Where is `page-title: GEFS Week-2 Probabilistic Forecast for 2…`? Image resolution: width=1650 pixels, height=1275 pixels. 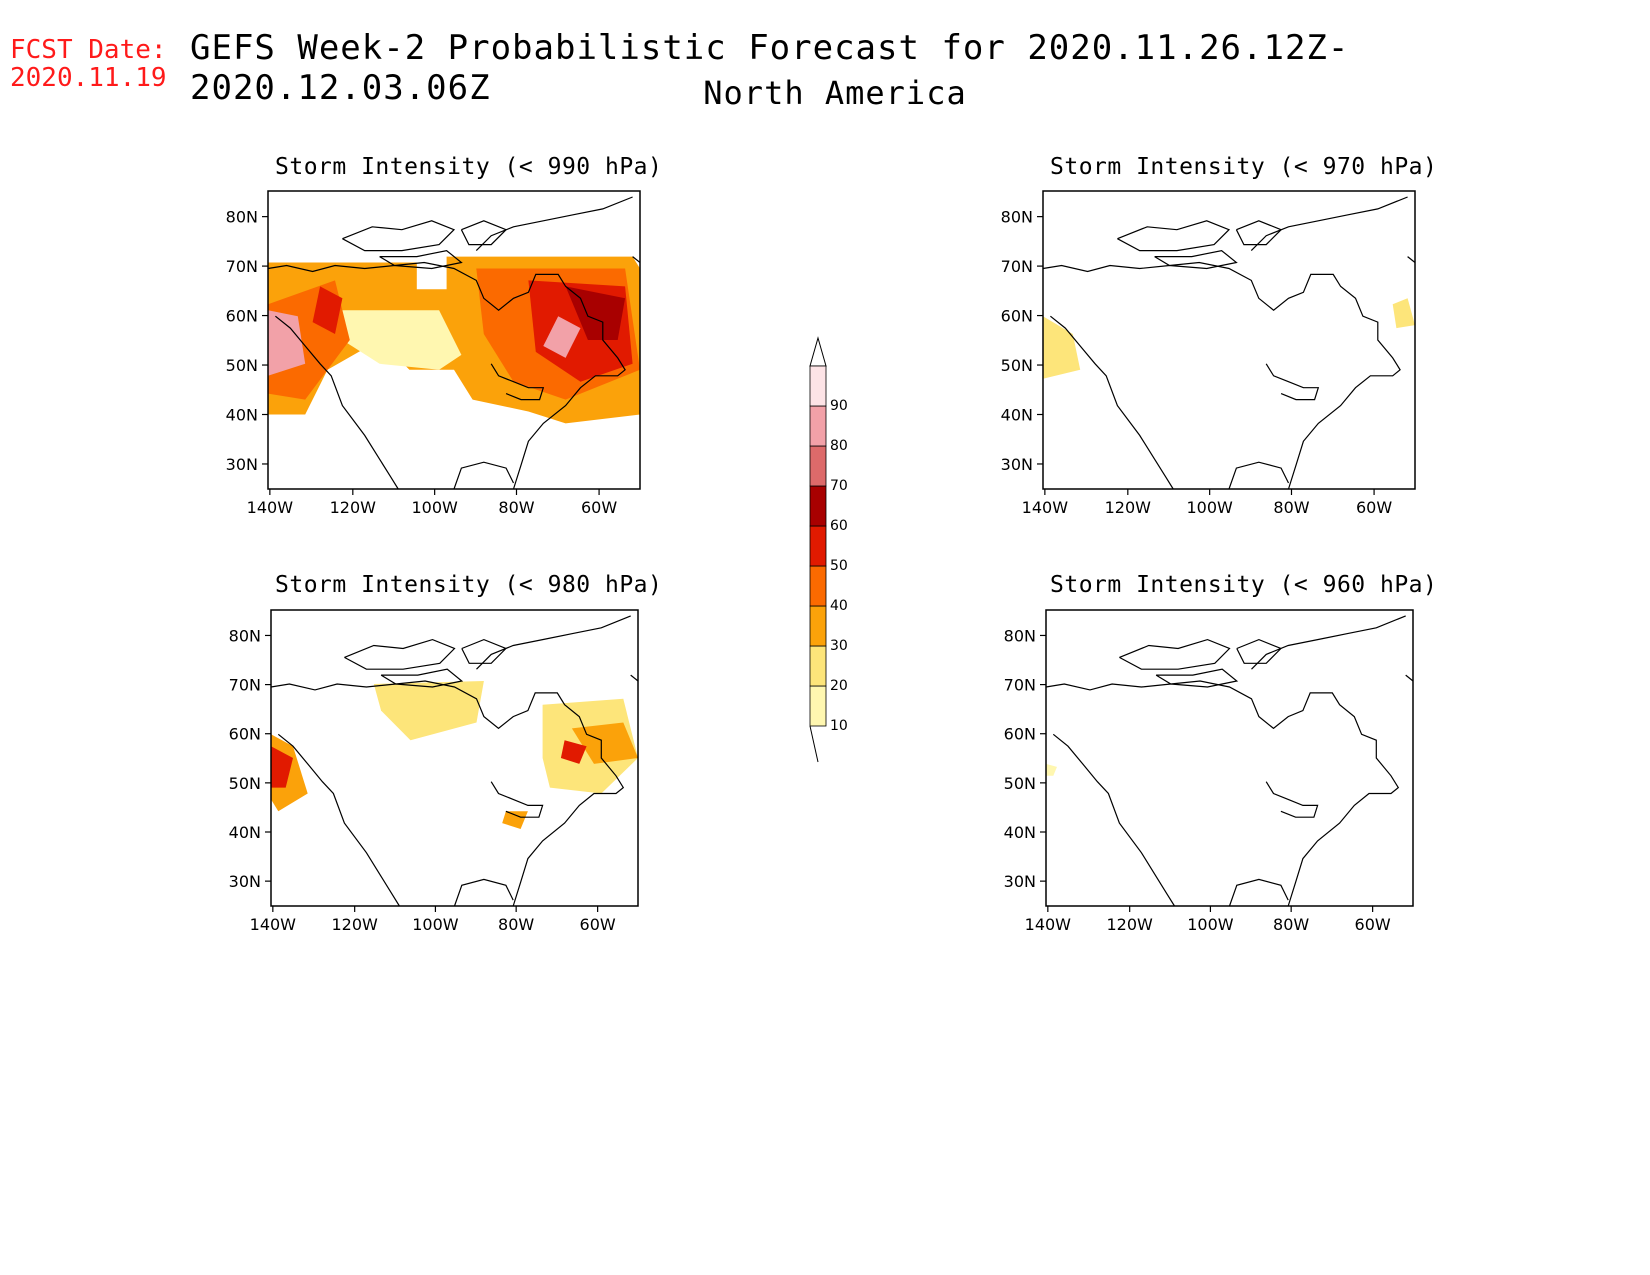 page-title: GEFS Week-2 Probabilistic Forecast for 2… is located at coordinates (770, 68).